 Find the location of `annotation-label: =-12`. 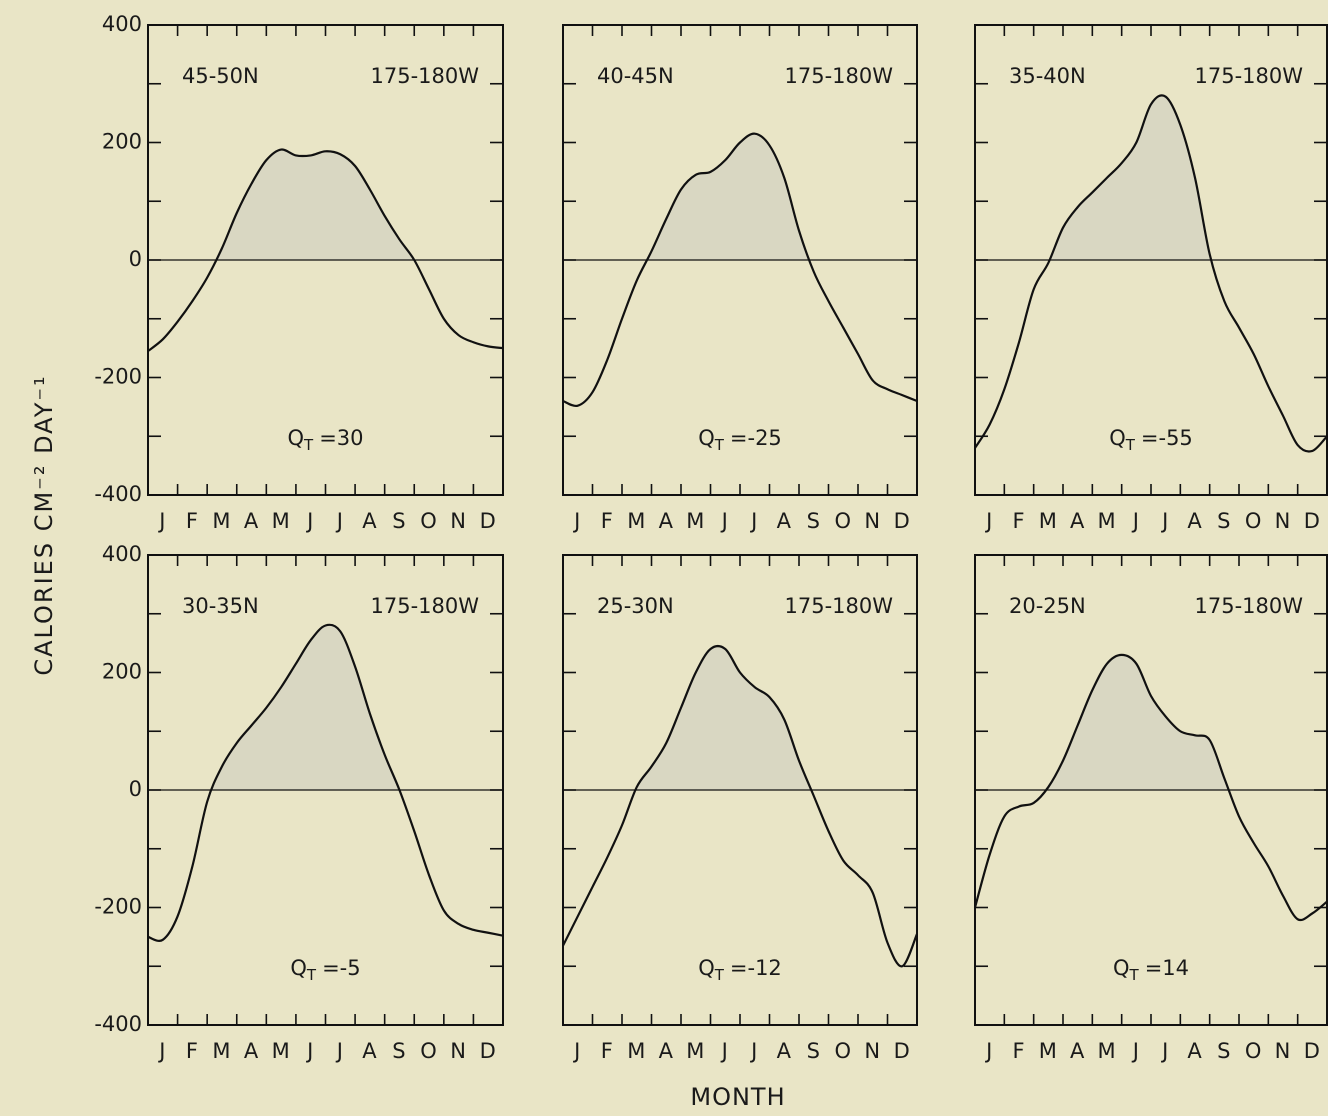

annotation-label: =-12 is located at coordinates (756, 968).